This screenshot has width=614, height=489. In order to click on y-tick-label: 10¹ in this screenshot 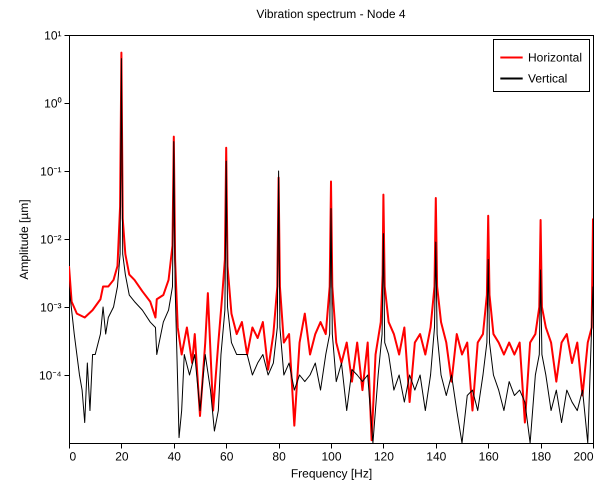, I will do `click(53, 35)`.